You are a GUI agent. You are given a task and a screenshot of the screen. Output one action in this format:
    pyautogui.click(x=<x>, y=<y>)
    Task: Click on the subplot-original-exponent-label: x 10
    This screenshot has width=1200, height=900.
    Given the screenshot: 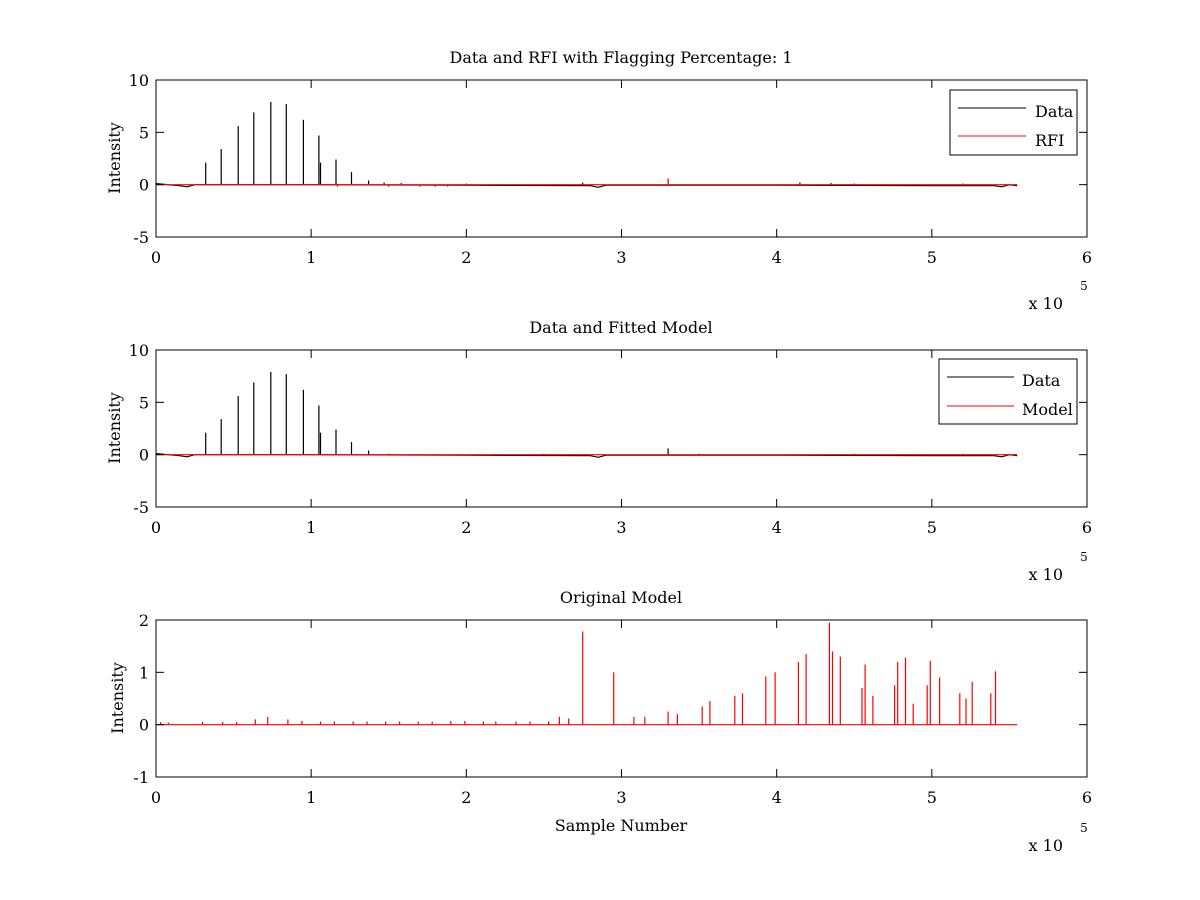 What is the action you would take?
    pyautogui.click(x=1046, y=845)
    